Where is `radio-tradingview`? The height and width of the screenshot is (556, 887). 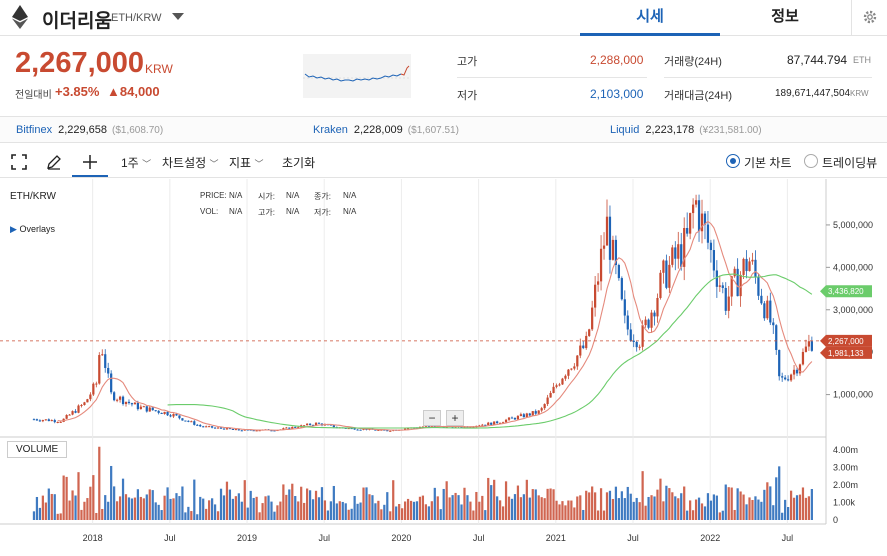 radio-tradingview is located at coordinates (811, 161).